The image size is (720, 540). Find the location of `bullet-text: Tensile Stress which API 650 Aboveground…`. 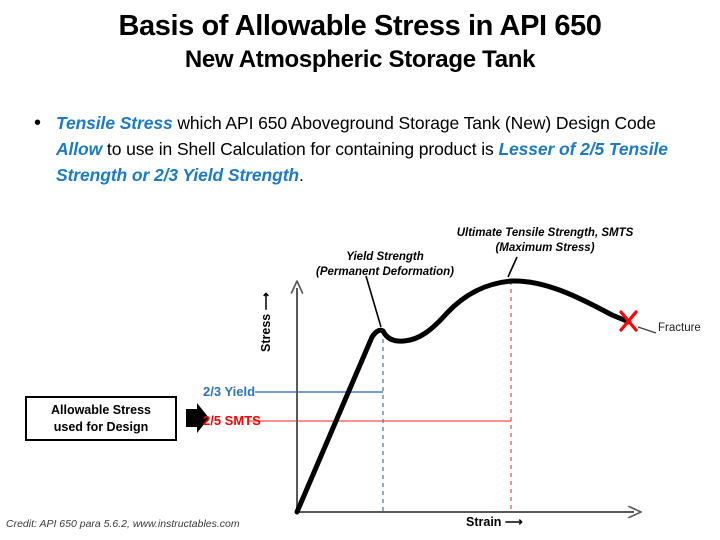

bullet-text: Tensile Stress which API 650 Aboveground… is located at coordinates (375, 149).